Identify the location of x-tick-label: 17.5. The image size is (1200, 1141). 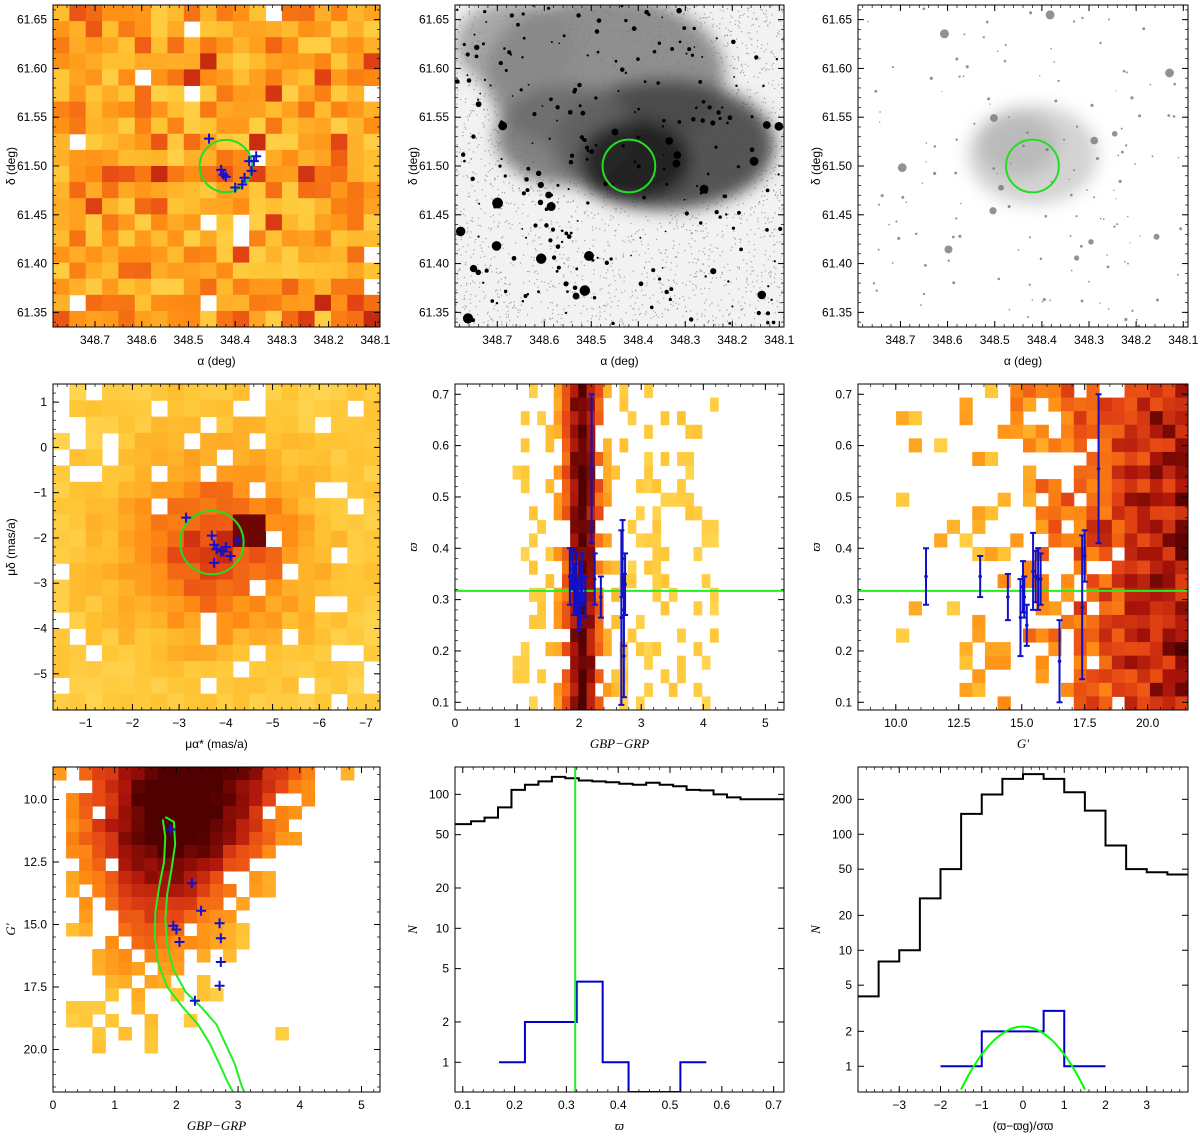
(1085, 723).